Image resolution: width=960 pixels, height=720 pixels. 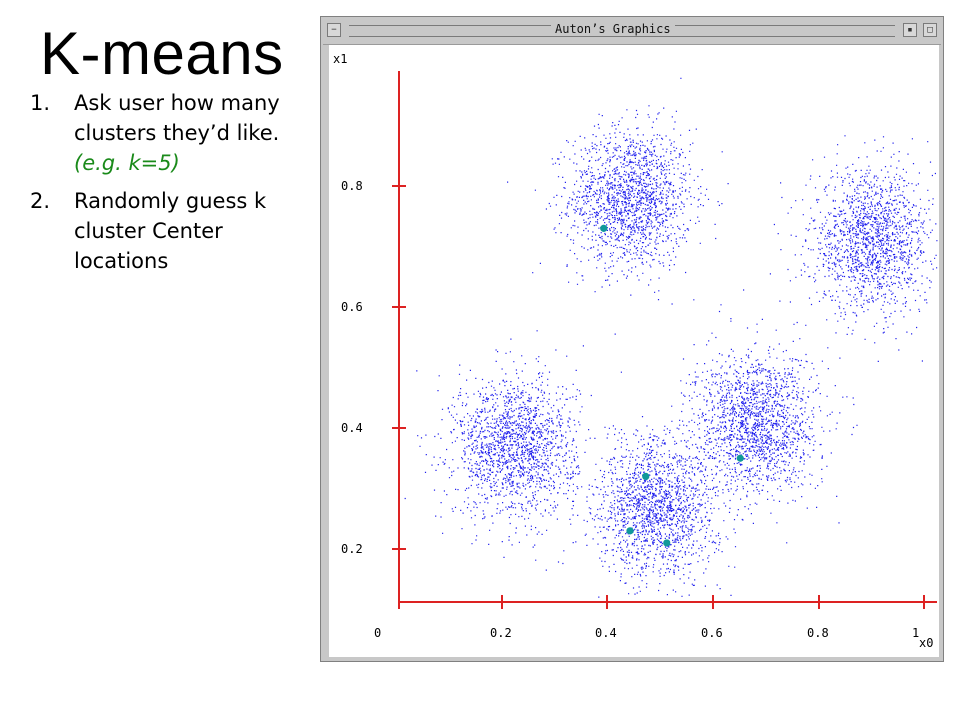 What do you see at coordinates (510, 450) in the screenshot?
I see `cluster-3-points` at bounding box center [510, 450].